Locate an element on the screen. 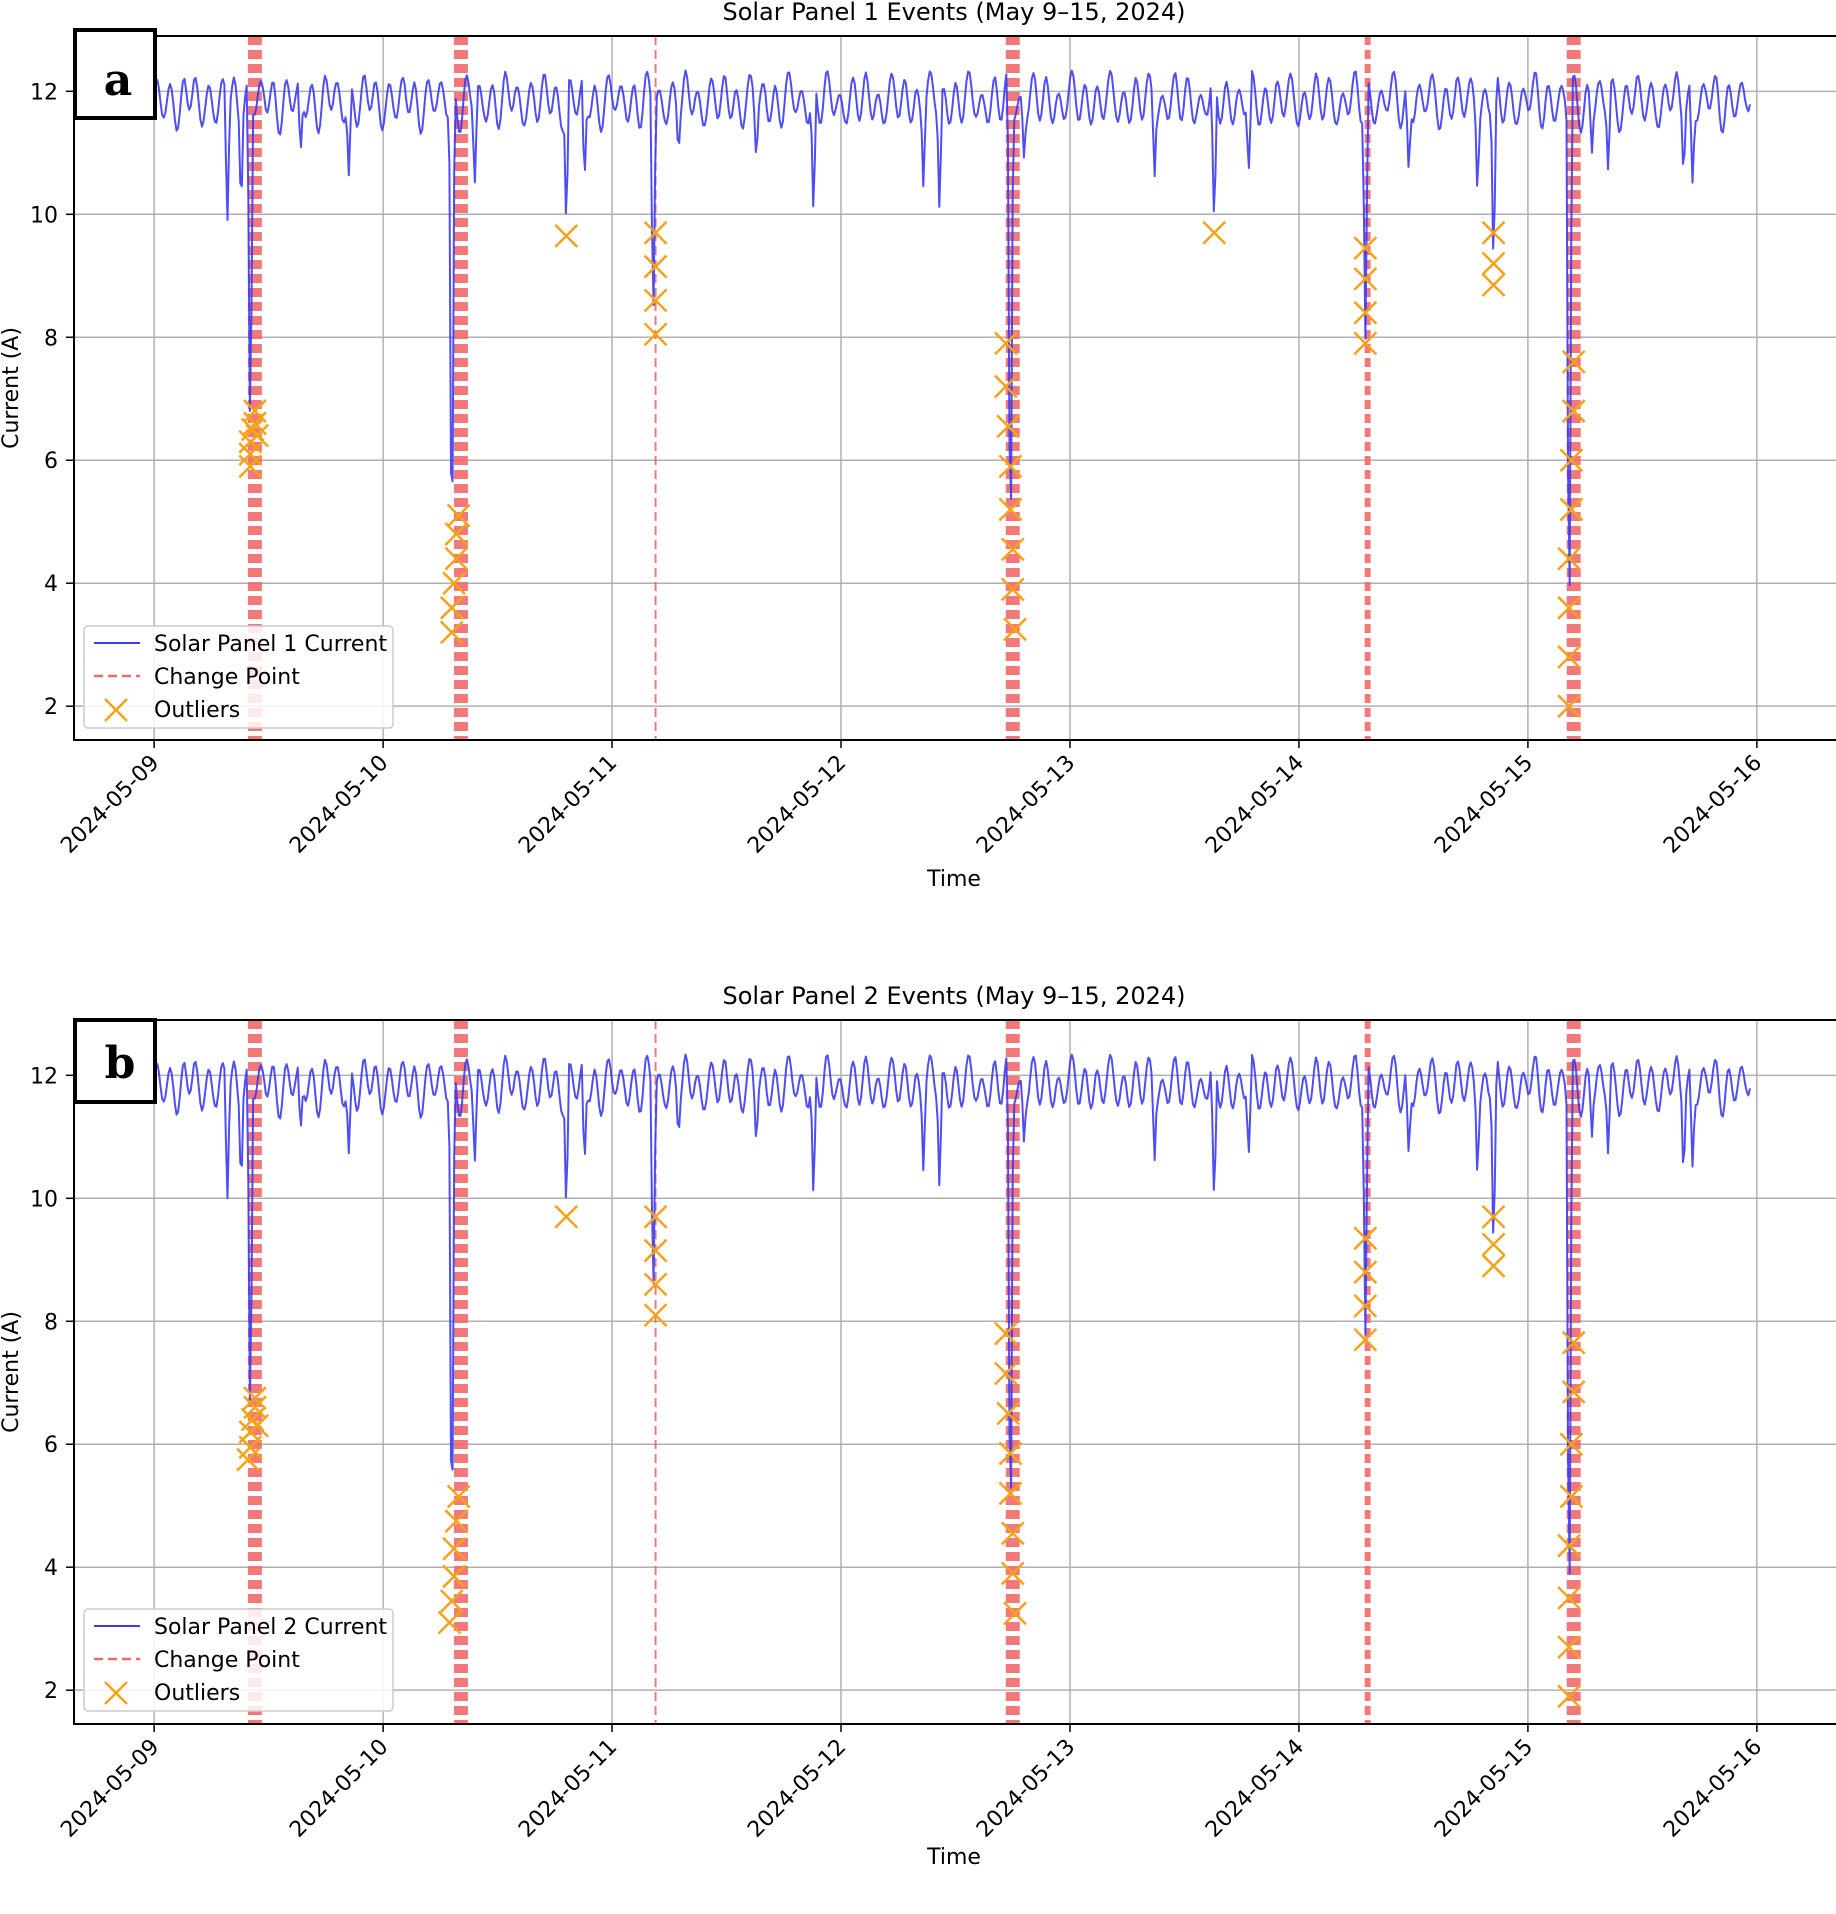 Image resolution: width=1836 pixels, height=1914 pixels. panel-label-box: a is located at coordinates (115, 74).